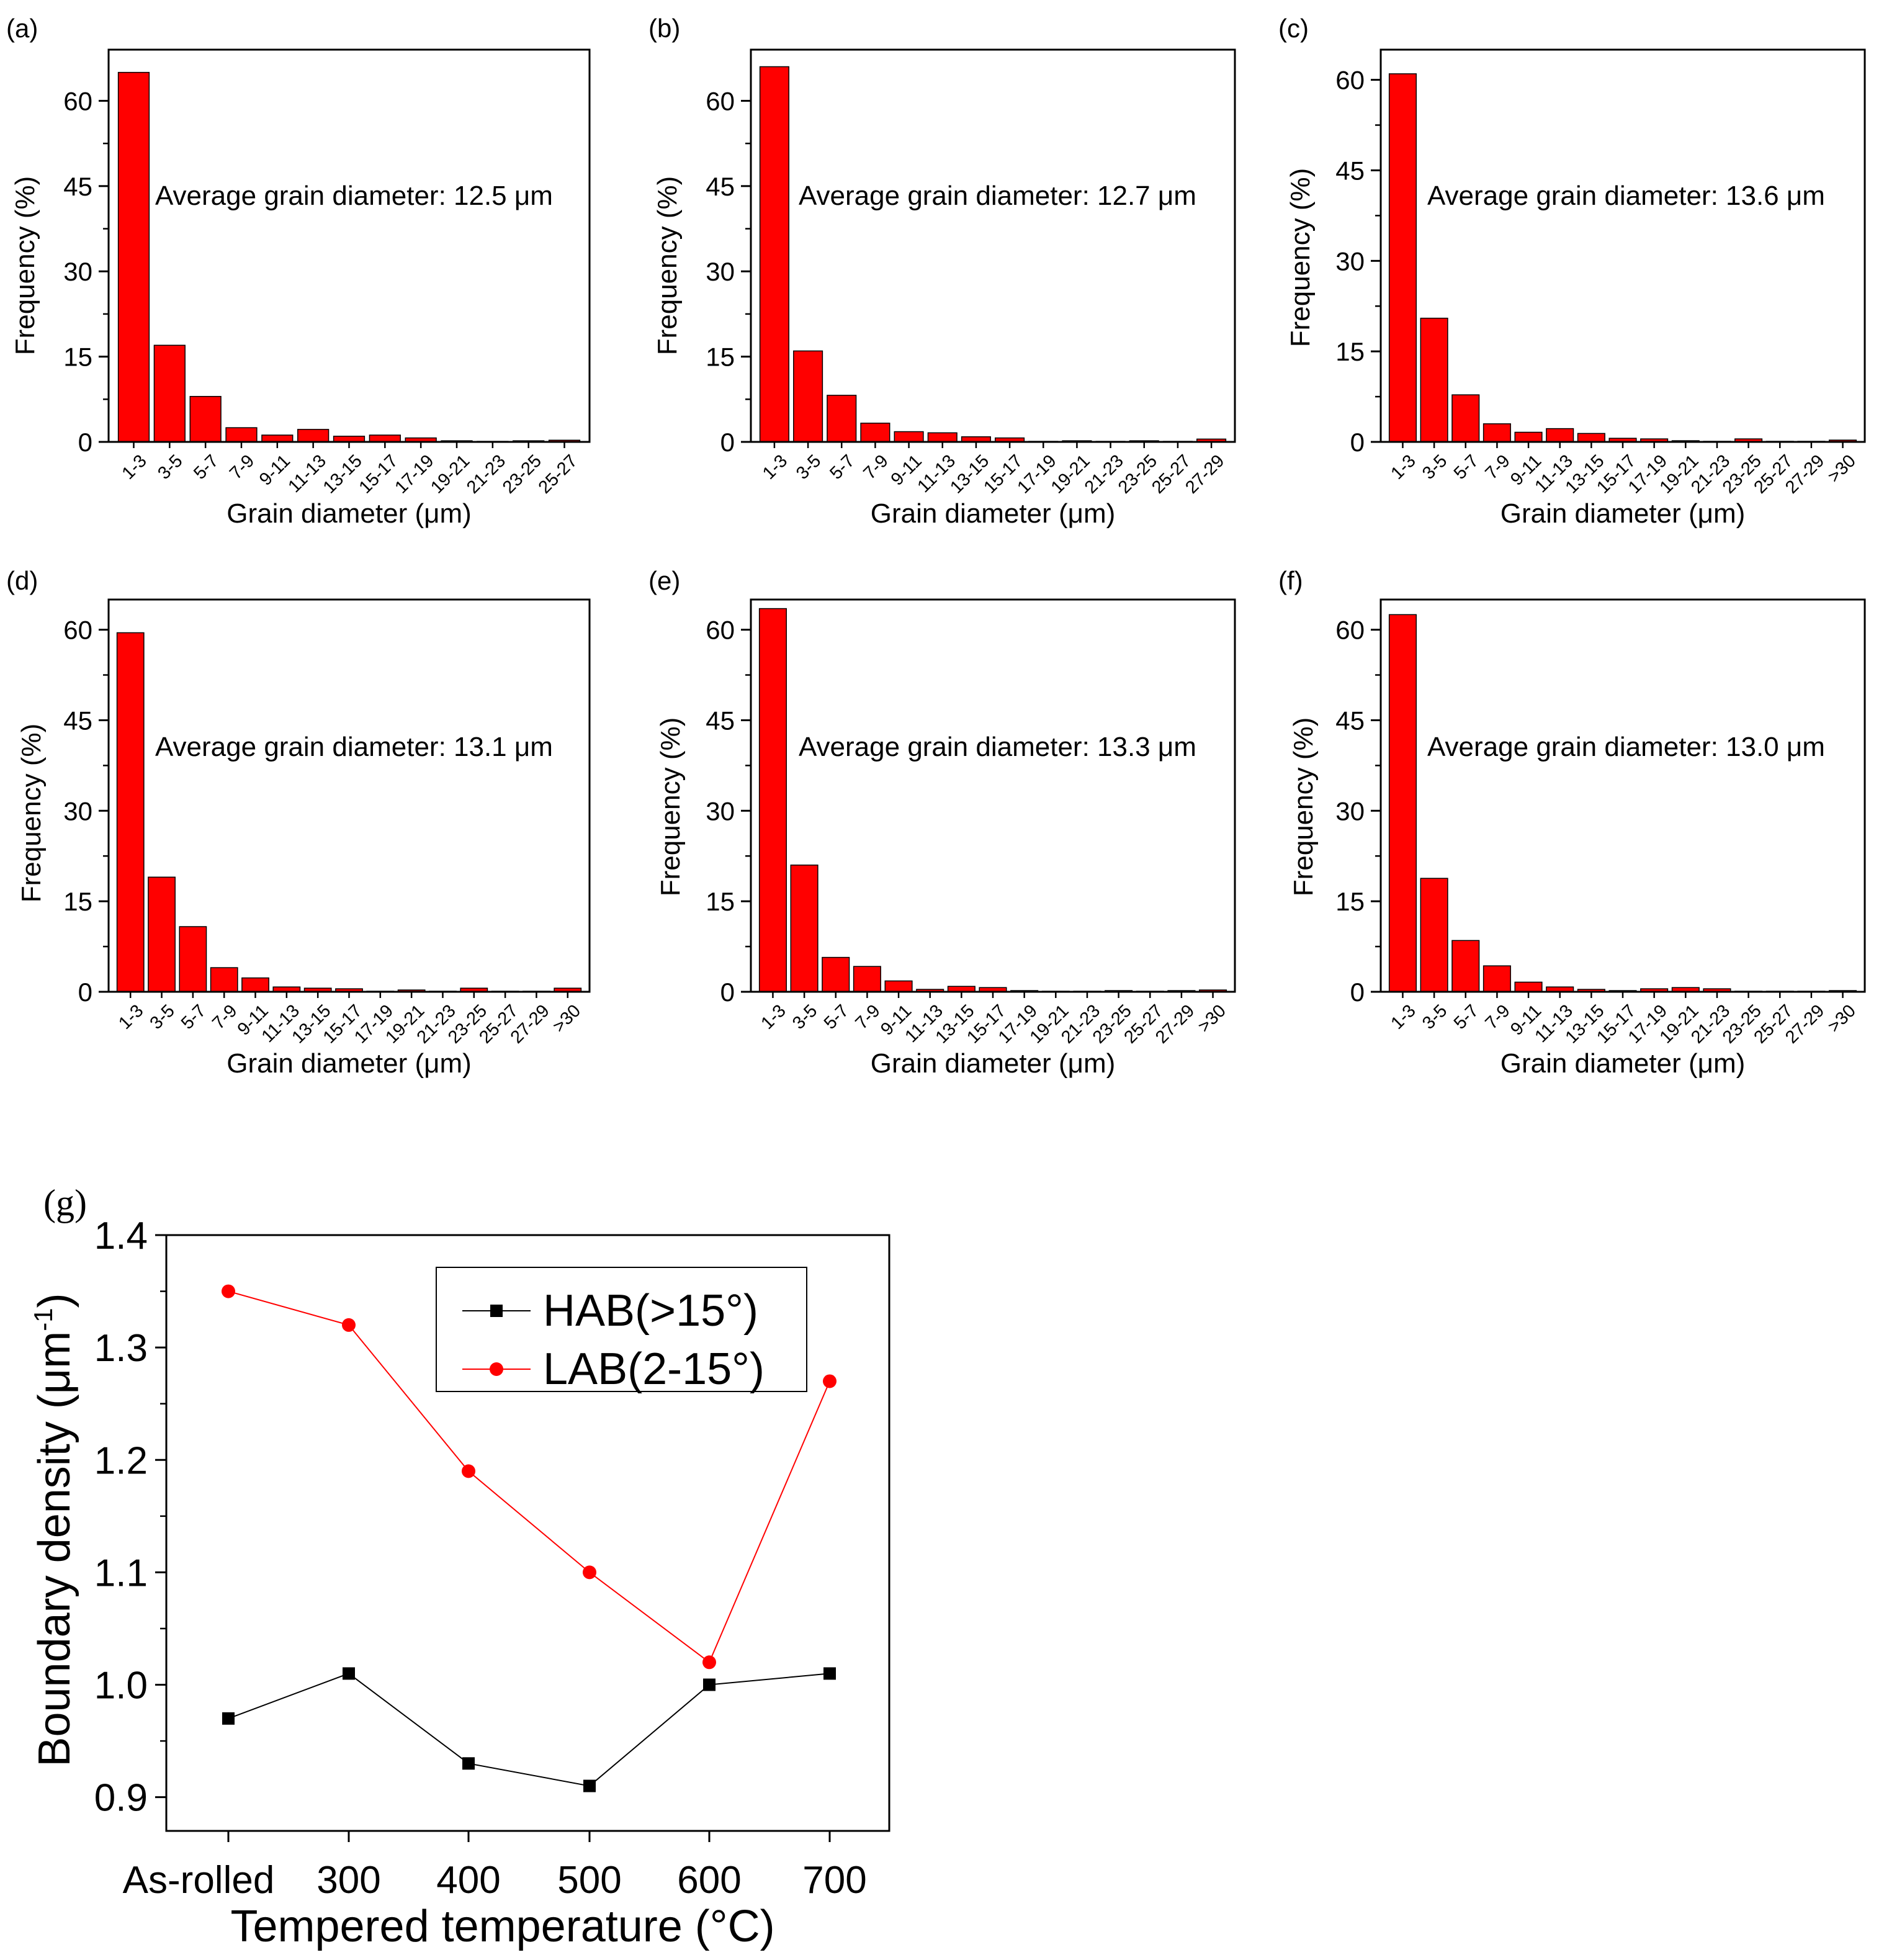 This screenshot has height=1960, width=1884. Describe the element at coordinates (969, 474) in the screenshot. I see `x-category-label: 13-15` at that location.